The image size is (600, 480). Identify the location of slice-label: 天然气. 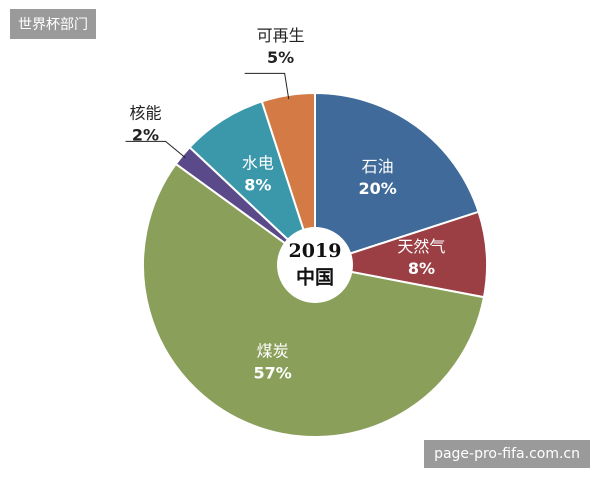
(421, 246).